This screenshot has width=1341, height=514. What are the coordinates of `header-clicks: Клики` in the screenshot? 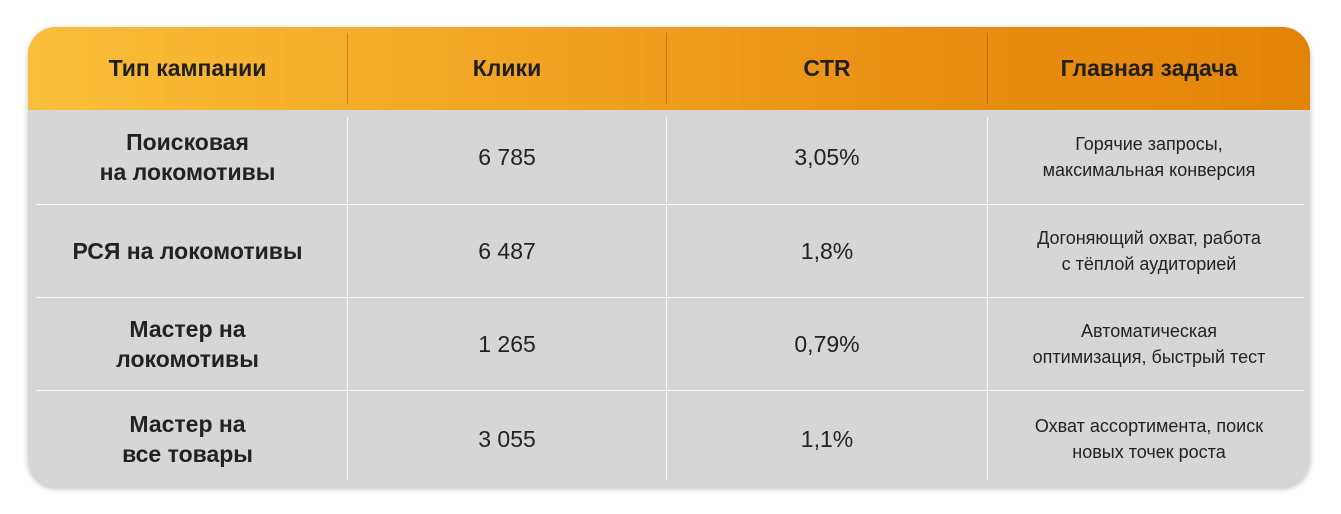 It's located at (507, 68).